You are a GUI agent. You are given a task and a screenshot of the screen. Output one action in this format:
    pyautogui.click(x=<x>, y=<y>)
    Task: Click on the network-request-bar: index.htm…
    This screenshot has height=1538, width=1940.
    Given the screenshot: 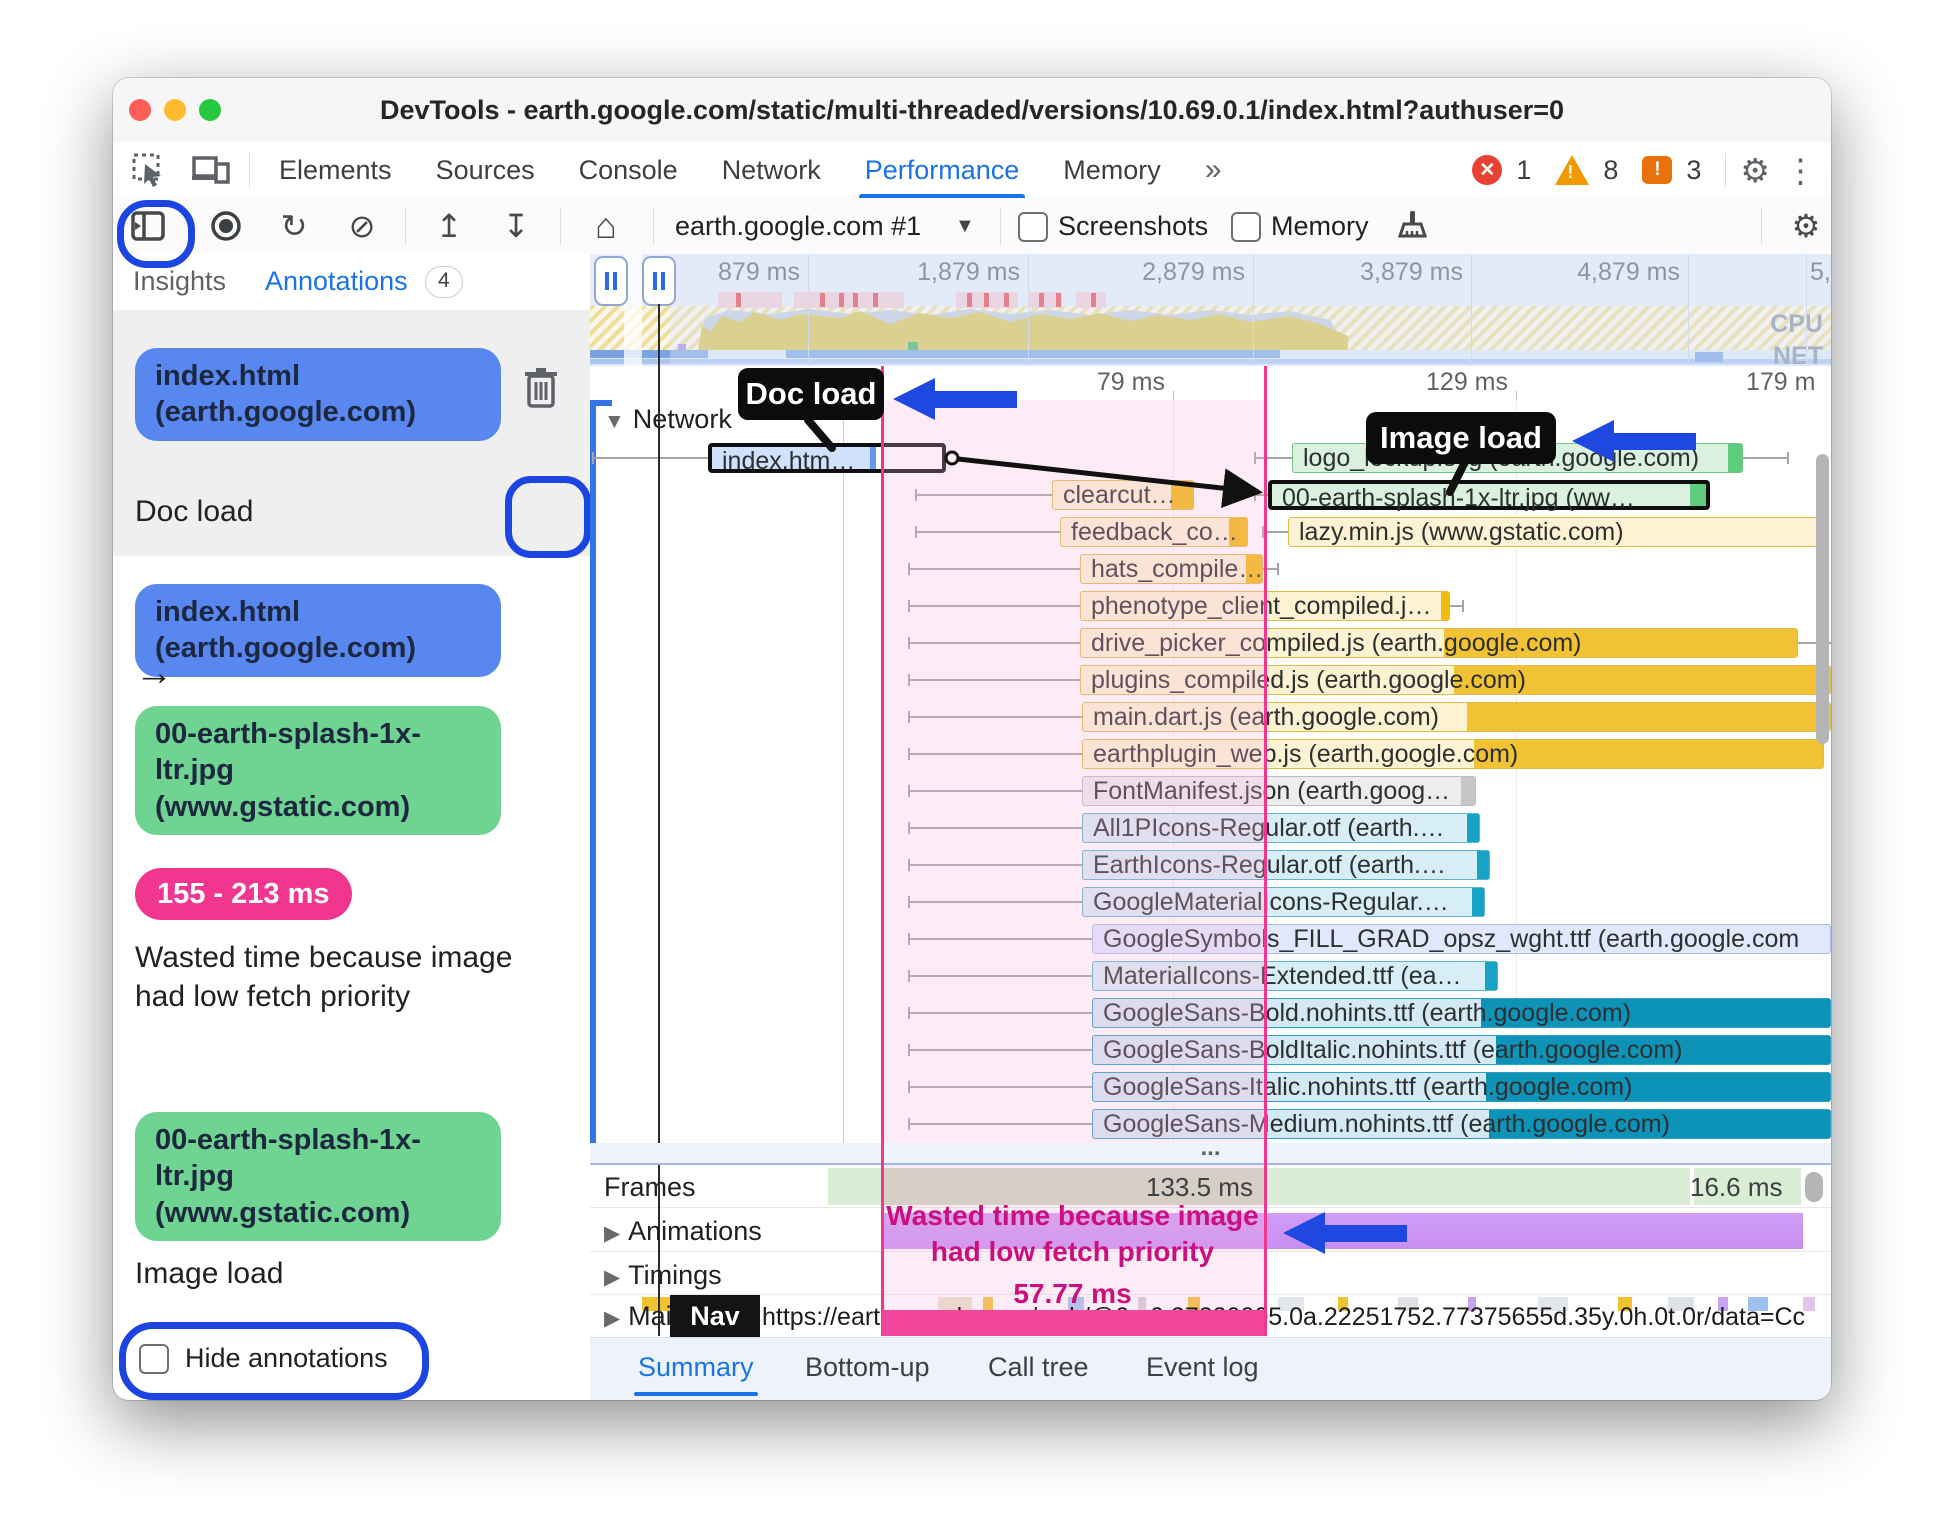 What is the action you would take?
    pyautogui.click(x=827, y=459)
    